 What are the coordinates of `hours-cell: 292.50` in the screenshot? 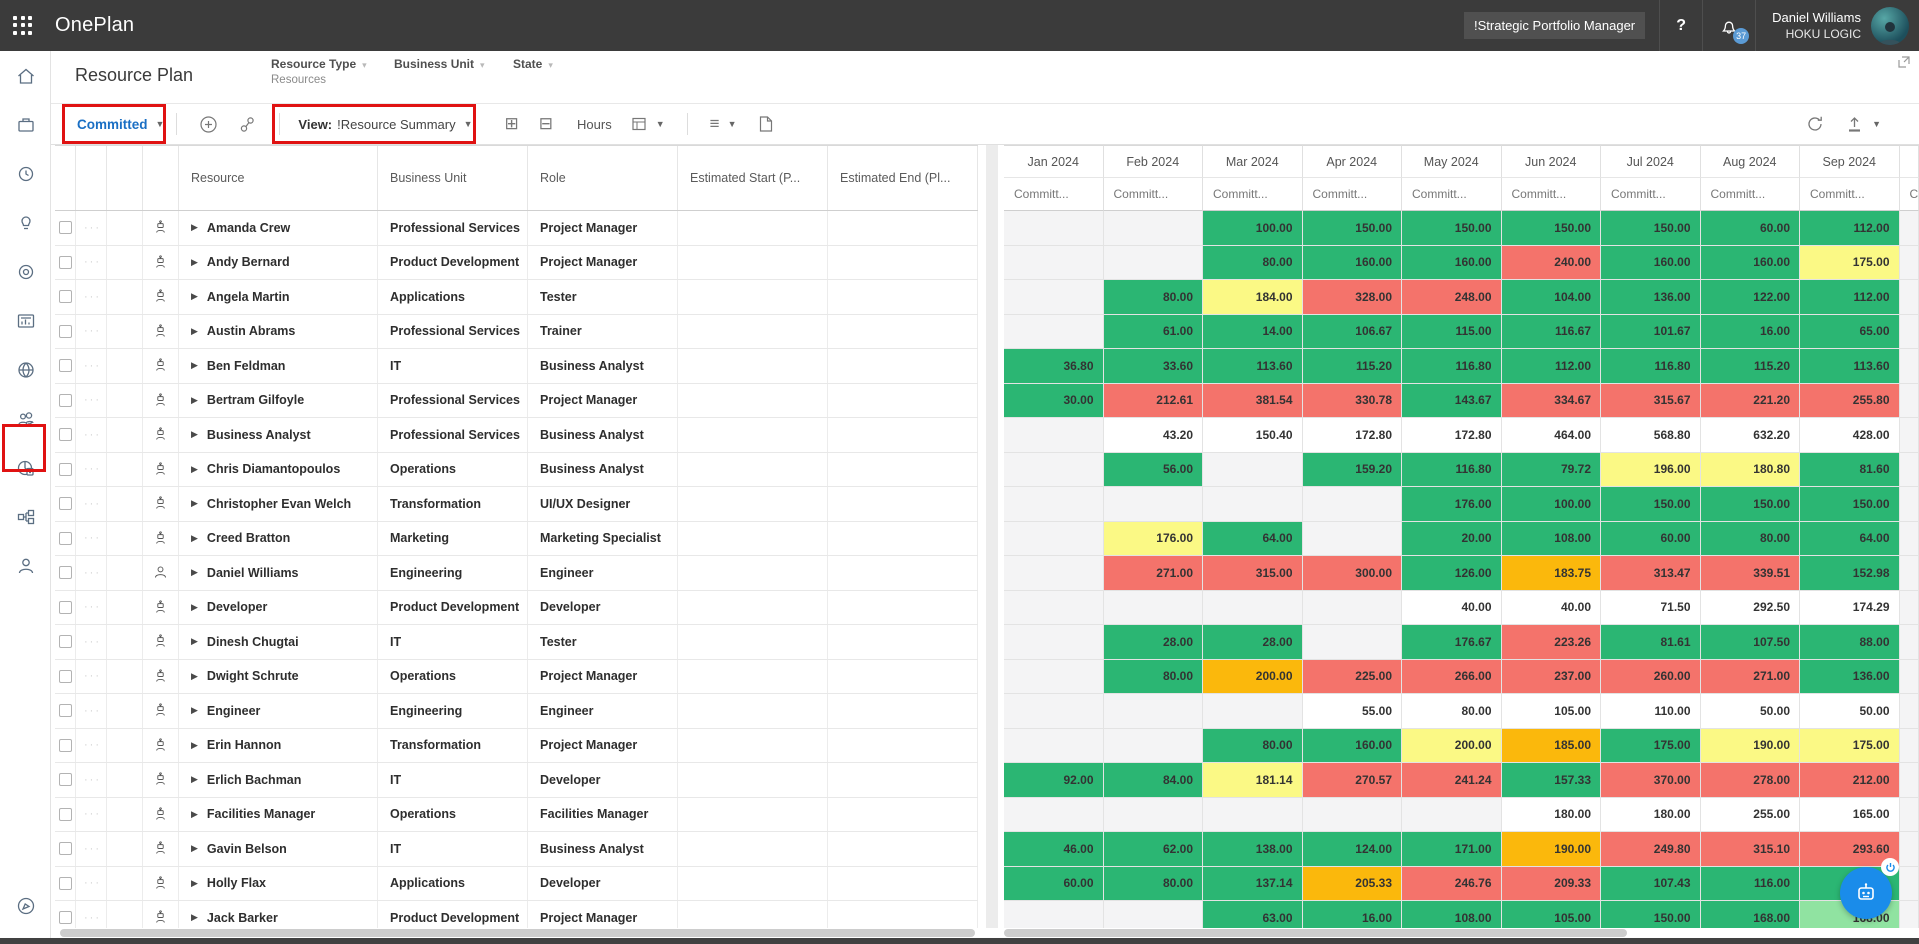 It's located at (1750, 607).